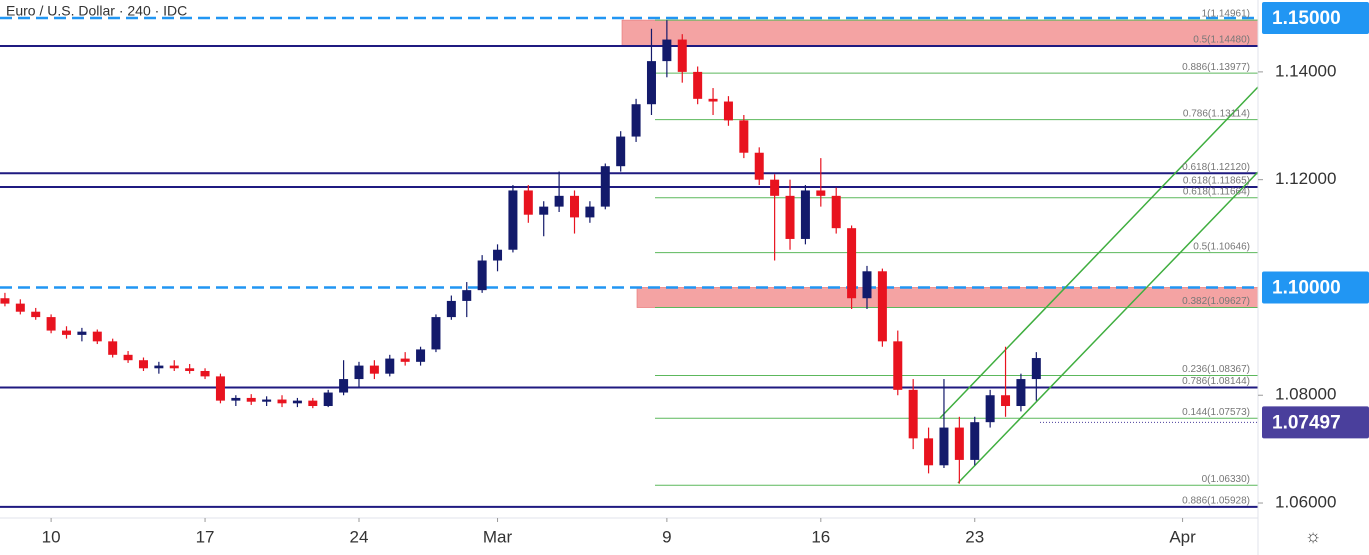  What do you see at coordinates (1313, 536) in the screenshot?
I see `settings-icon: ☼` at bounding box center [1313, 536].